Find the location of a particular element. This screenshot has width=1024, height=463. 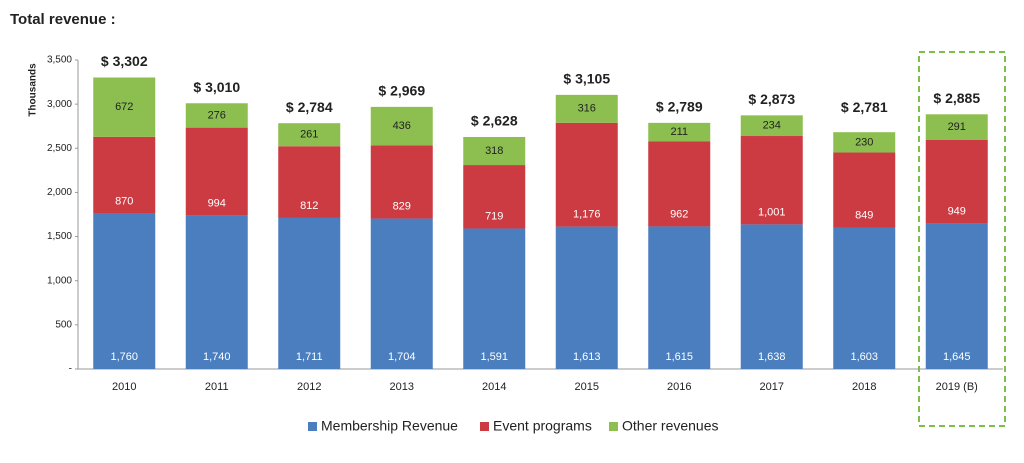

data-label: 719 is located at coordinates (494, 216).